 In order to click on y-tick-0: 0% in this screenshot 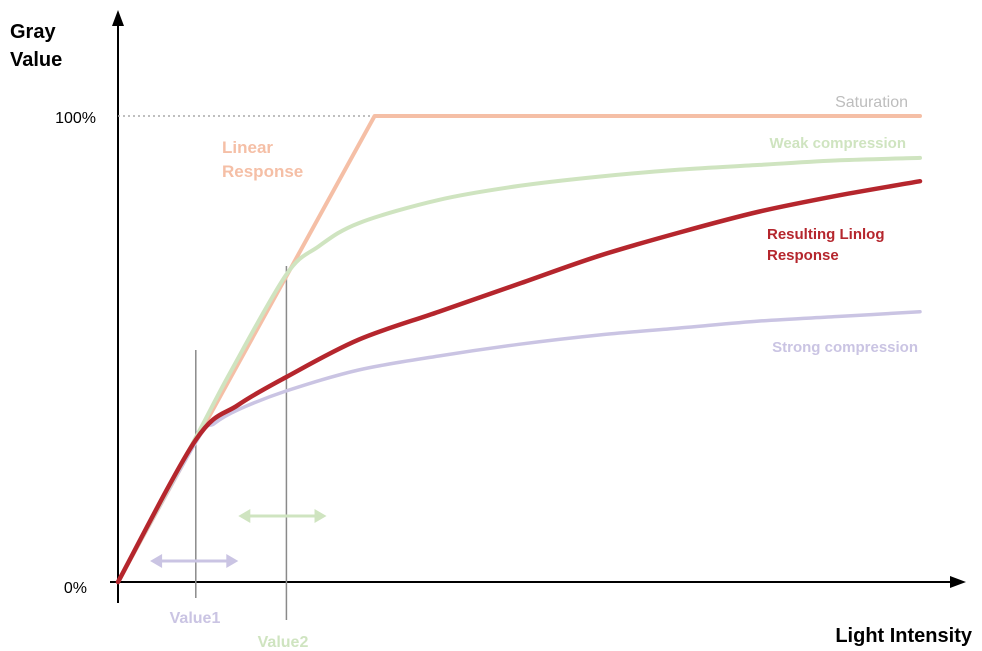, I will do `click(75, 588)`.